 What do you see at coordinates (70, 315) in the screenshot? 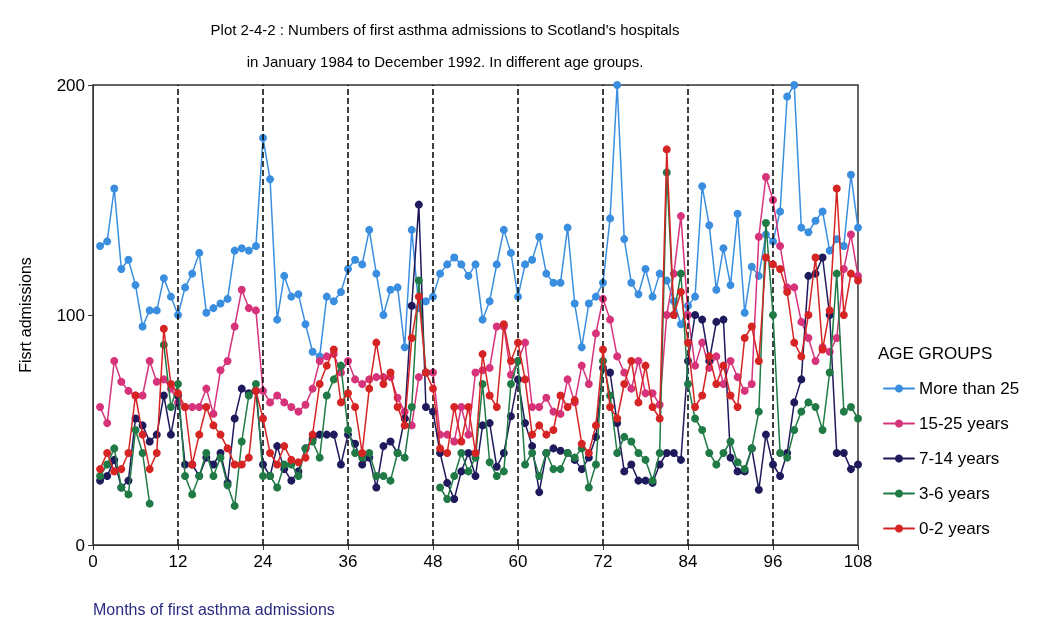
I see `y-tick-label: 100` at bounding box center [70, 315].